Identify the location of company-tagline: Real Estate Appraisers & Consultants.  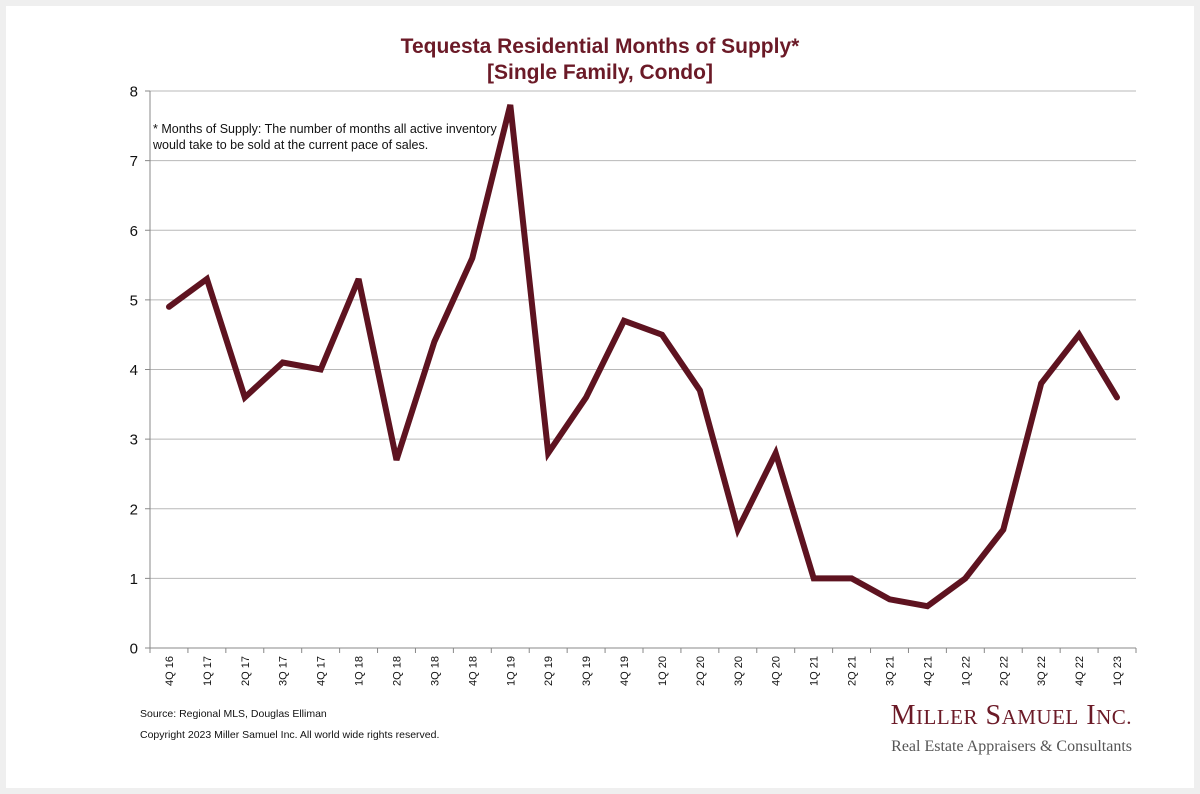
(1011, 746).